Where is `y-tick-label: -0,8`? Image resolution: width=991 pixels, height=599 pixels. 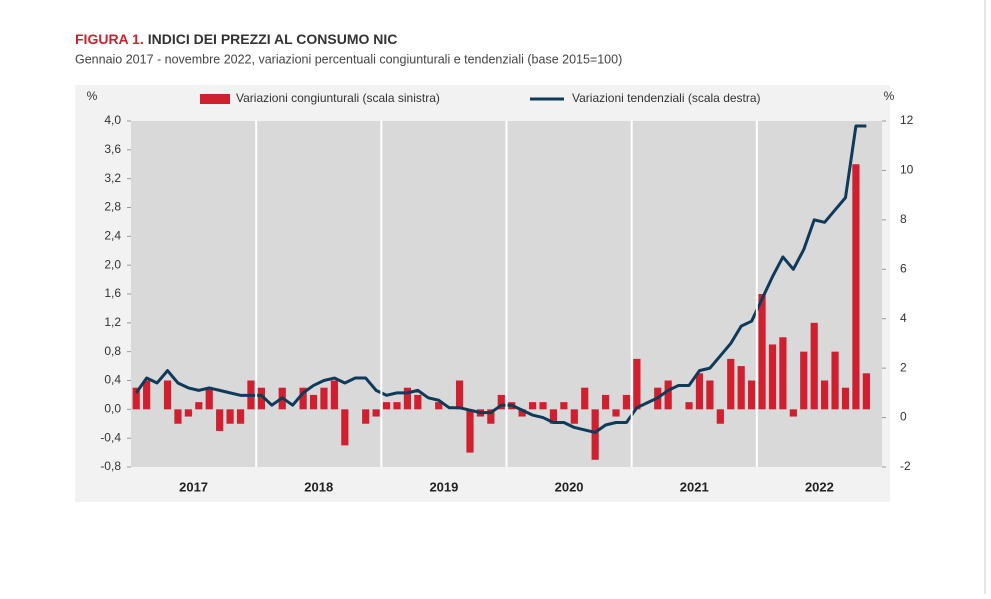 y-tick-label: -0,8 is located at coordinates (110, 466).